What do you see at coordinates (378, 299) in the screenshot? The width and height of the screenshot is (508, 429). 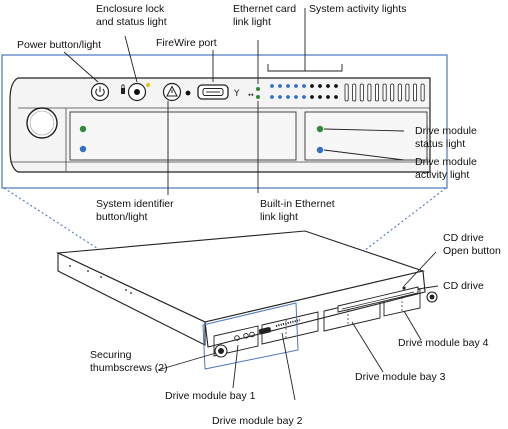 I see `cd-drive-slot` at bounding box center [378, 299].